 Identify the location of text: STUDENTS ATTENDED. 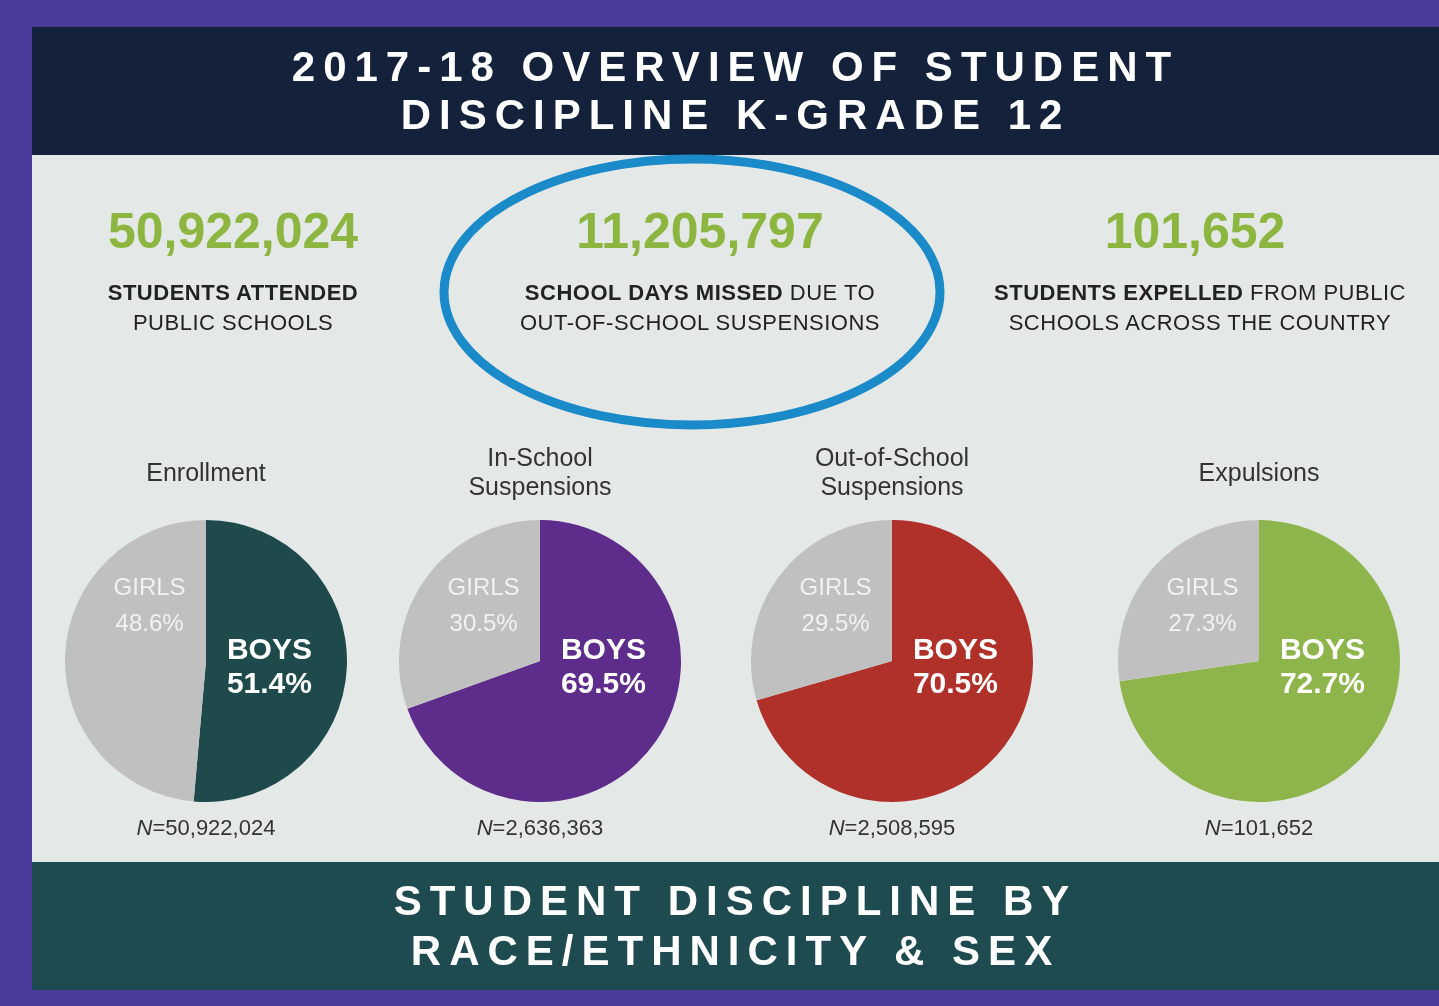
(233, 292).